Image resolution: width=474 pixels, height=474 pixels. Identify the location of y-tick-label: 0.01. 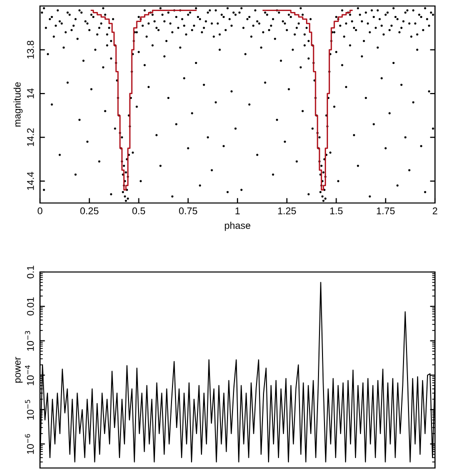
(30, 306).